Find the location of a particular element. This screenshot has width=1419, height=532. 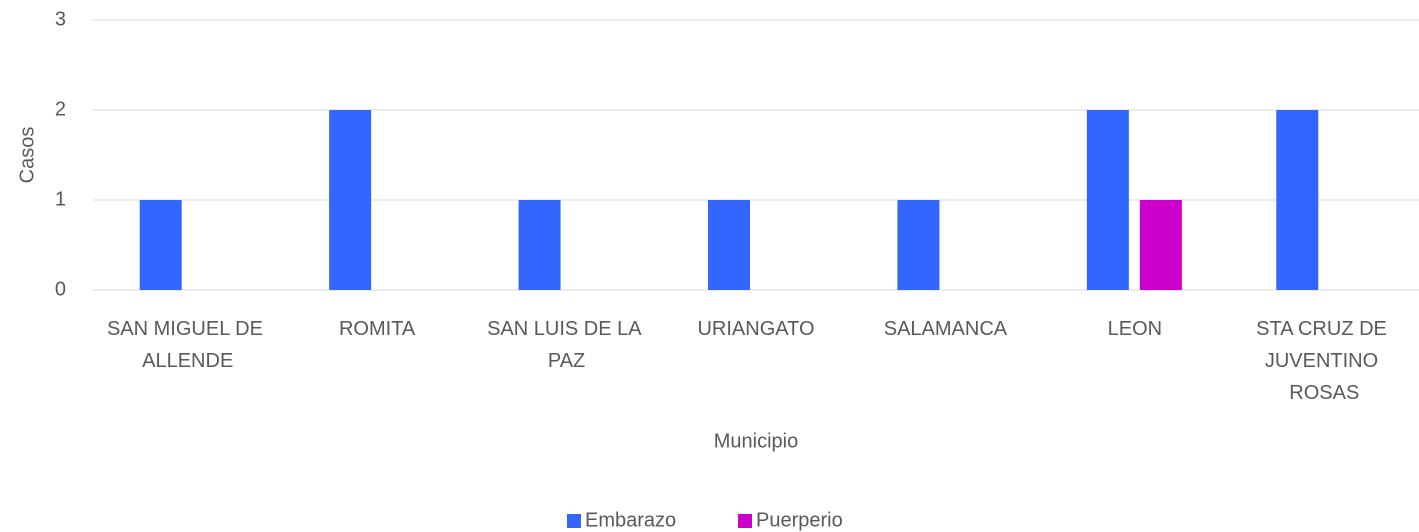

x-tick-label: SAN LUIS DE LA PAZ is located at coordinates (566, 345).